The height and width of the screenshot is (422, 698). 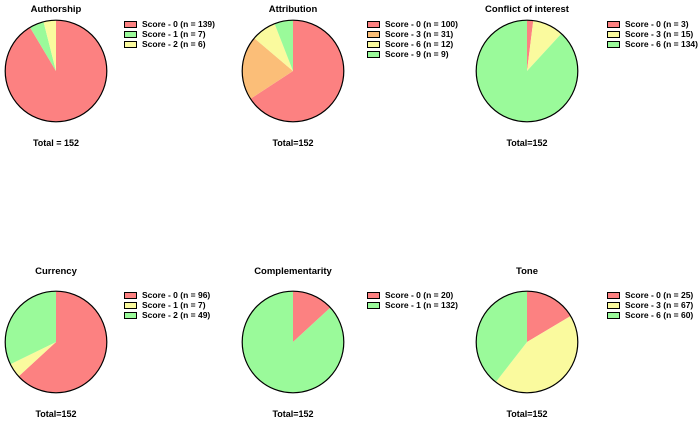 What do you see at coordinates (56, 271) in the screenshot?
I see `chart-title: Currency` at bounding box center [56, 271].